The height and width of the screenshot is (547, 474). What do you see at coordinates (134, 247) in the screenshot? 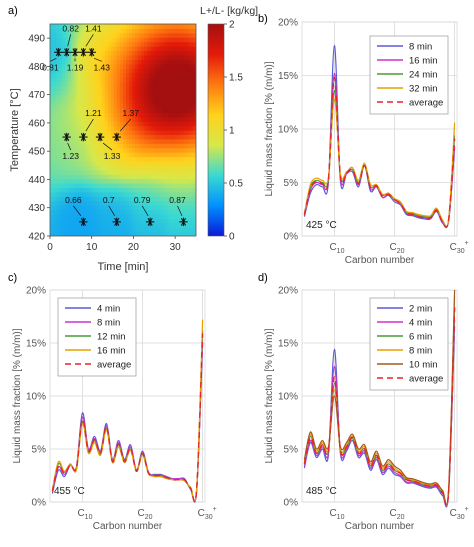
I see `x-tick-label: 20` at bounding box center [134, 247].